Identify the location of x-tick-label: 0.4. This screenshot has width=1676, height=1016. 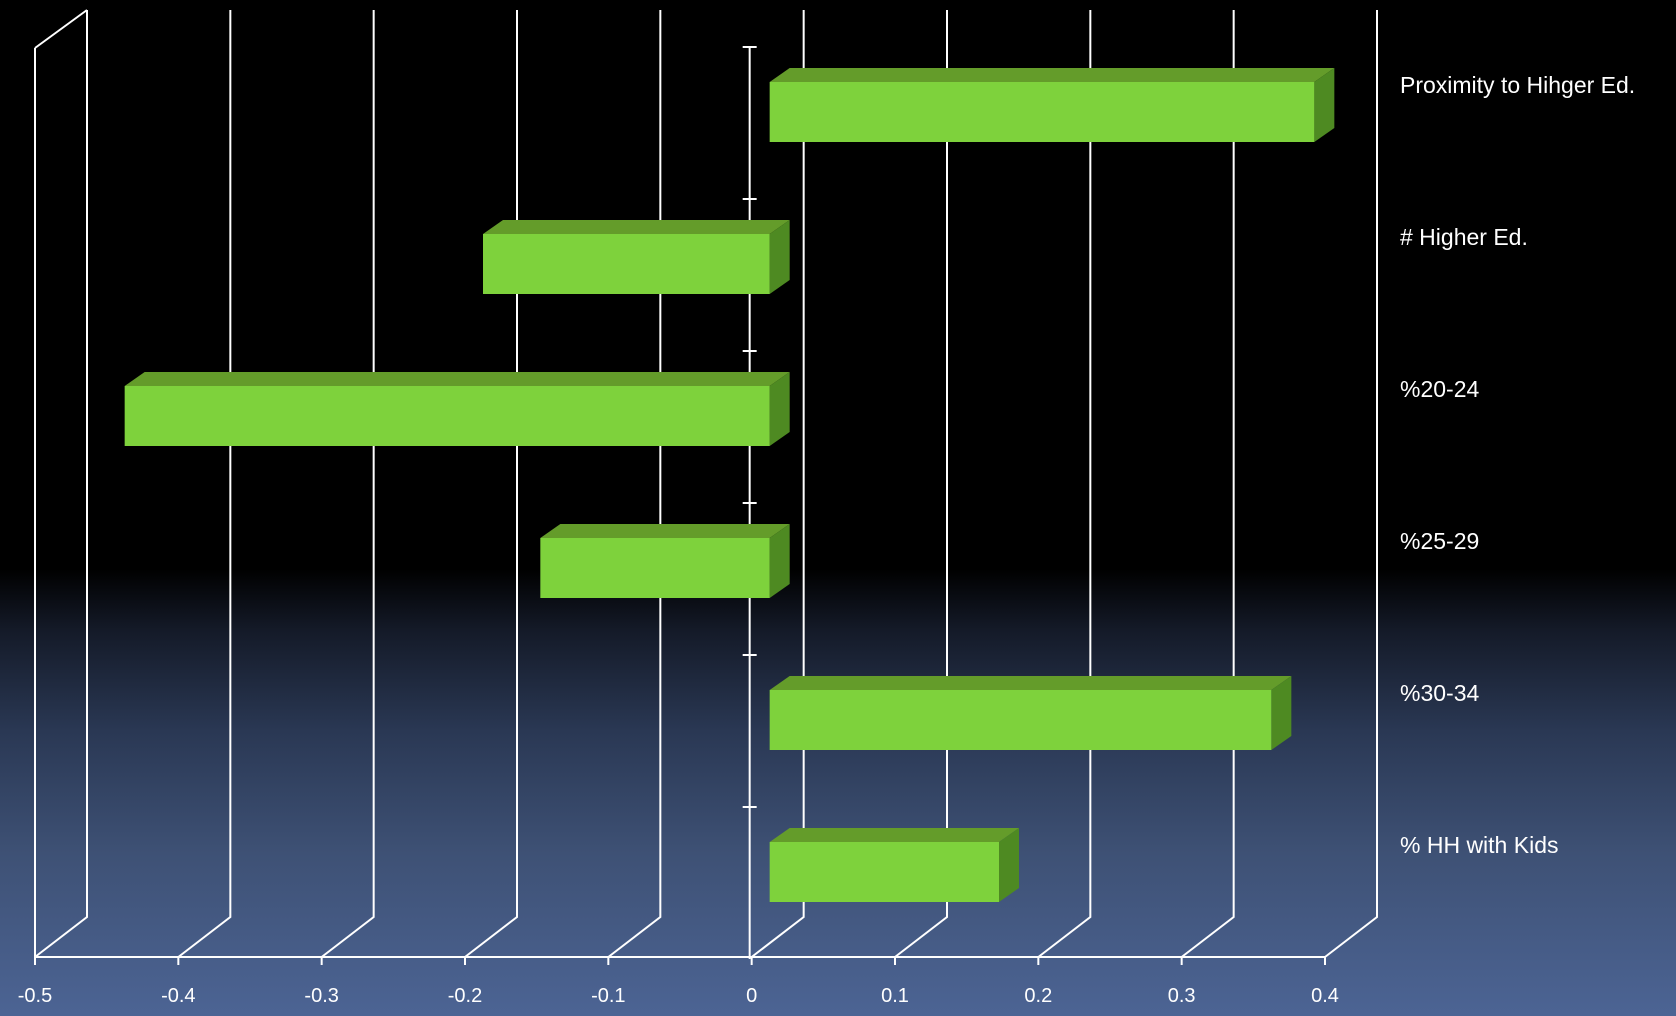
(1325, 996).